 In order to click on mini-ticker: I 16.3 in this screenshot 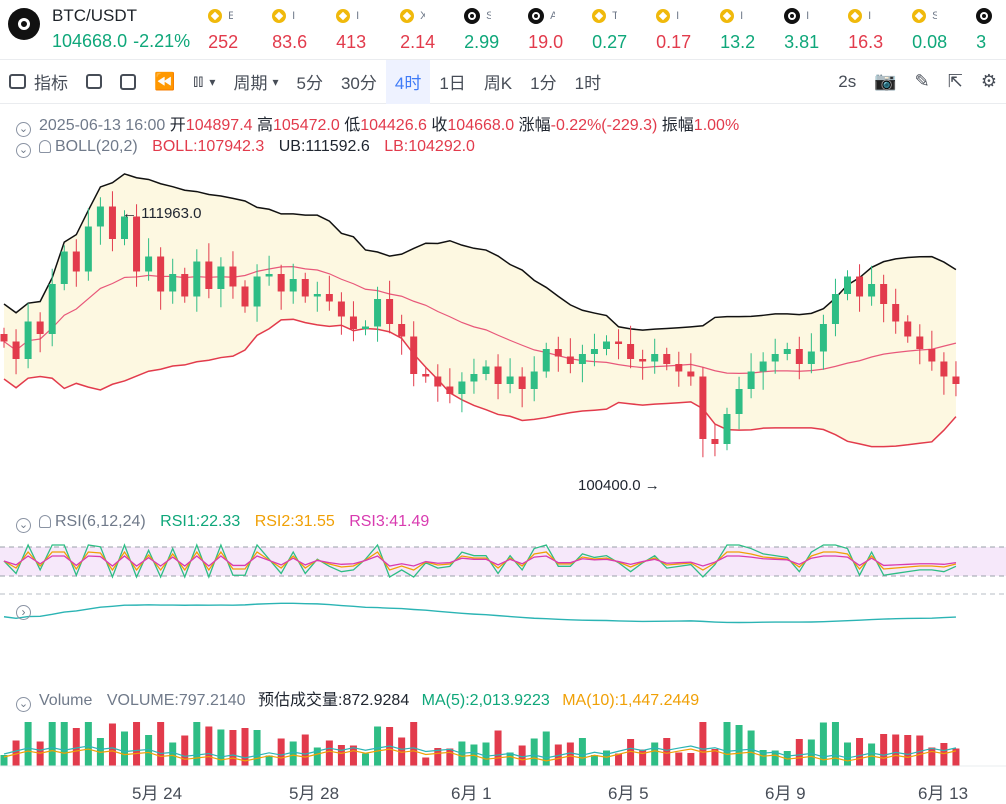, I will do `click(868, 29)`.